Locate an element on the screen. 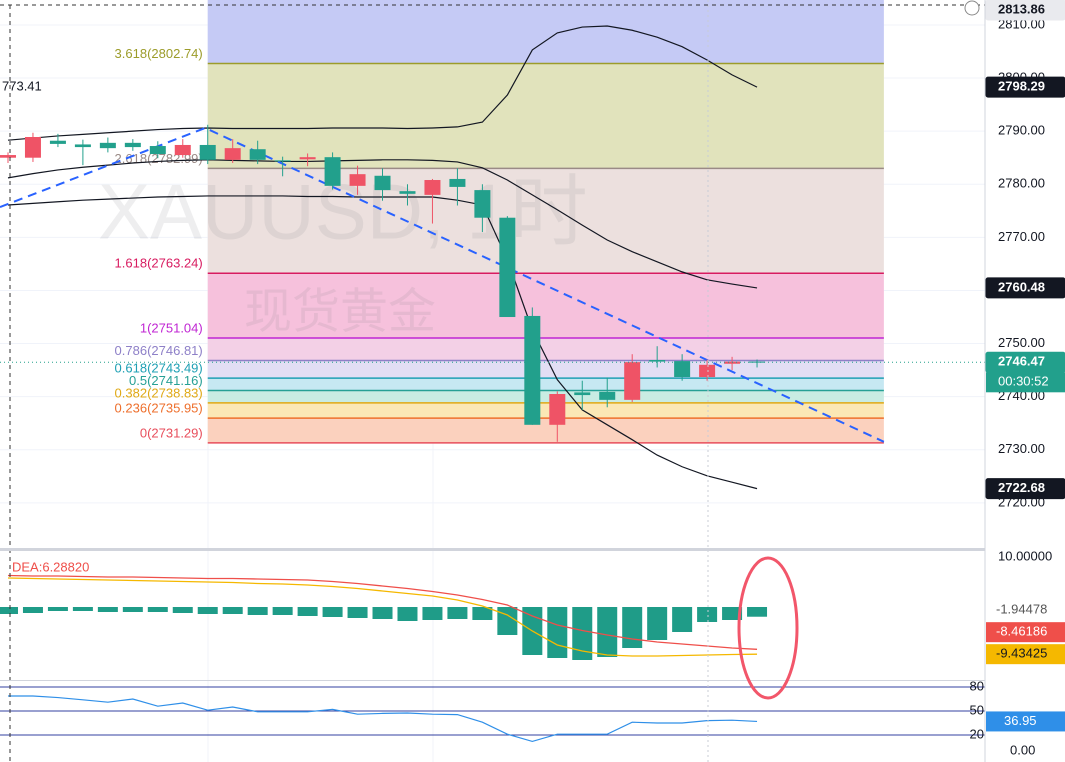 The height and width of the screenshot is (762, 1065). fib-label: 0.236(2735.95) is located at coordinates (159, 408).